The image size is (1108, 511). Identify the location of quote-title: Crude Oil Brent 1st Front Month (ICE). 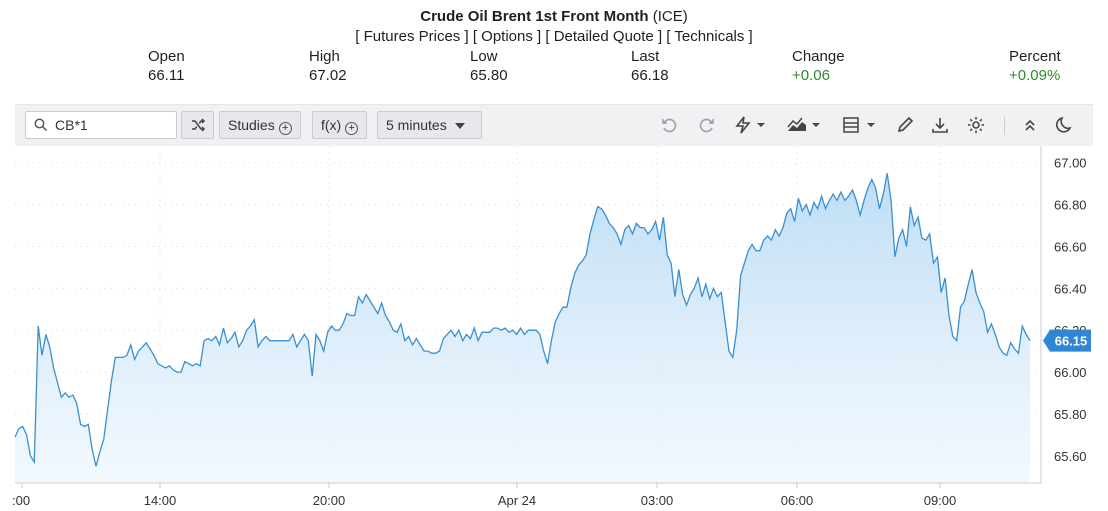
(554, 16).